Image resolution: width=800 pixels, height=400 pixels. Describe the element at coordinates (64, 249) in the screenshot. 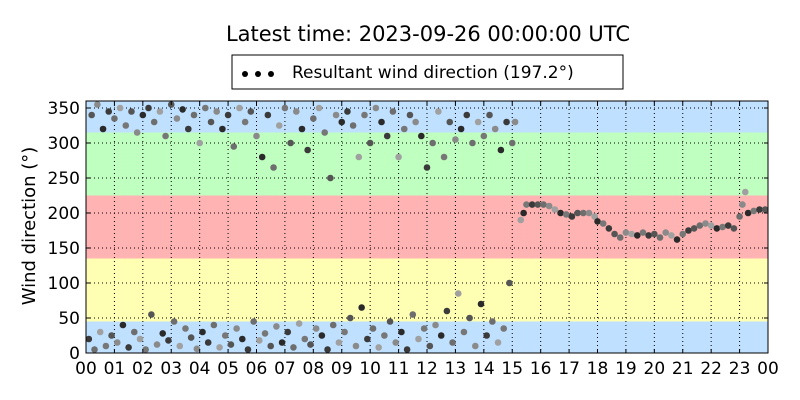

I see `y-tick-label: 150` at that location.